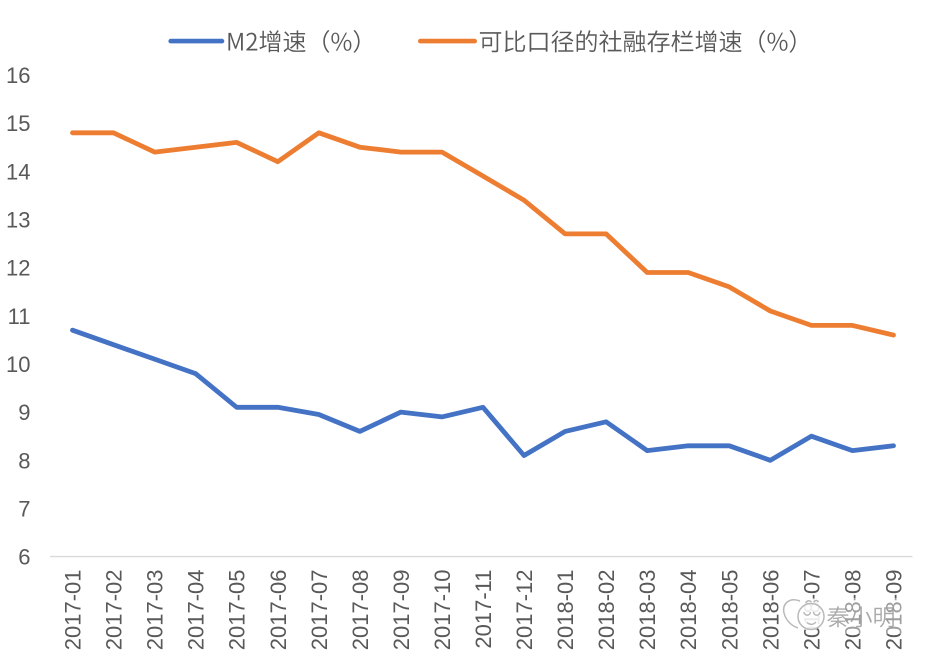 This screenshot has width=930, height=658. What do you see at coordinates (729, 610) in the screenshot?
I see `svg-text: 2018-05` at bounding box center [729, 610].